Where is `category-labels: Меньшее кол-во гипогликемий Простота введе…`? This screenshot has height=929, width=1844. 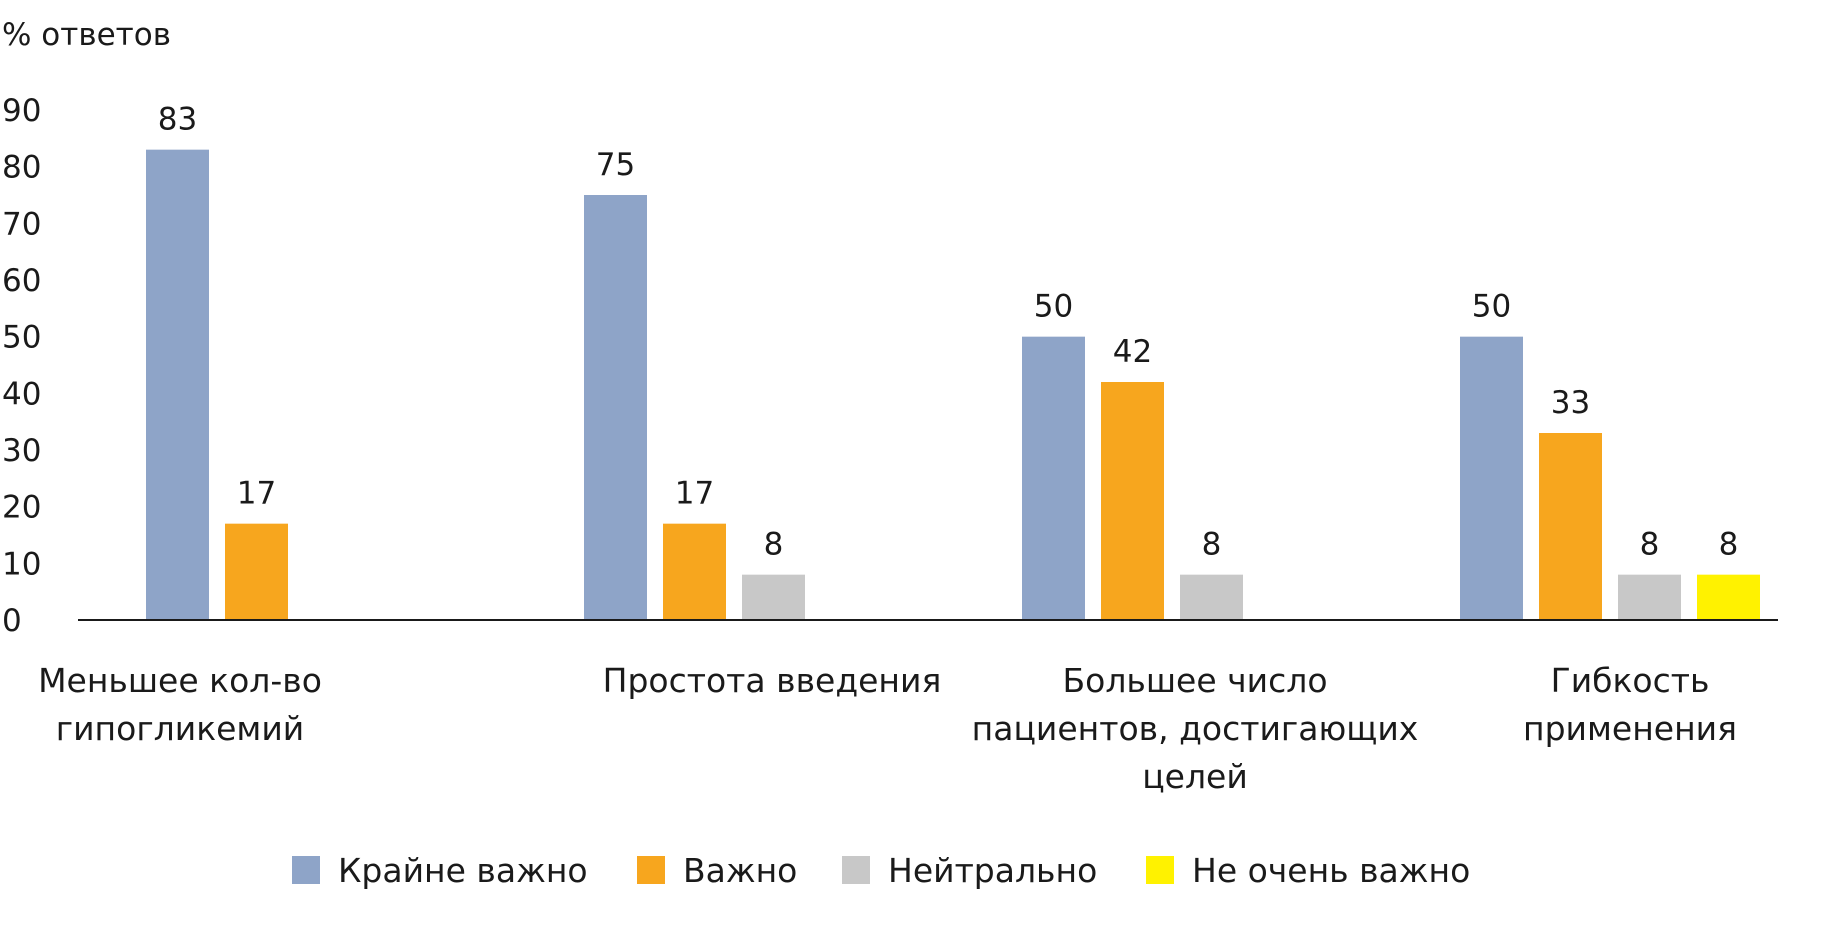 category-labels: Меньшее кол-во гипогликемий Простота введе… is located at coordinates (887, 728).